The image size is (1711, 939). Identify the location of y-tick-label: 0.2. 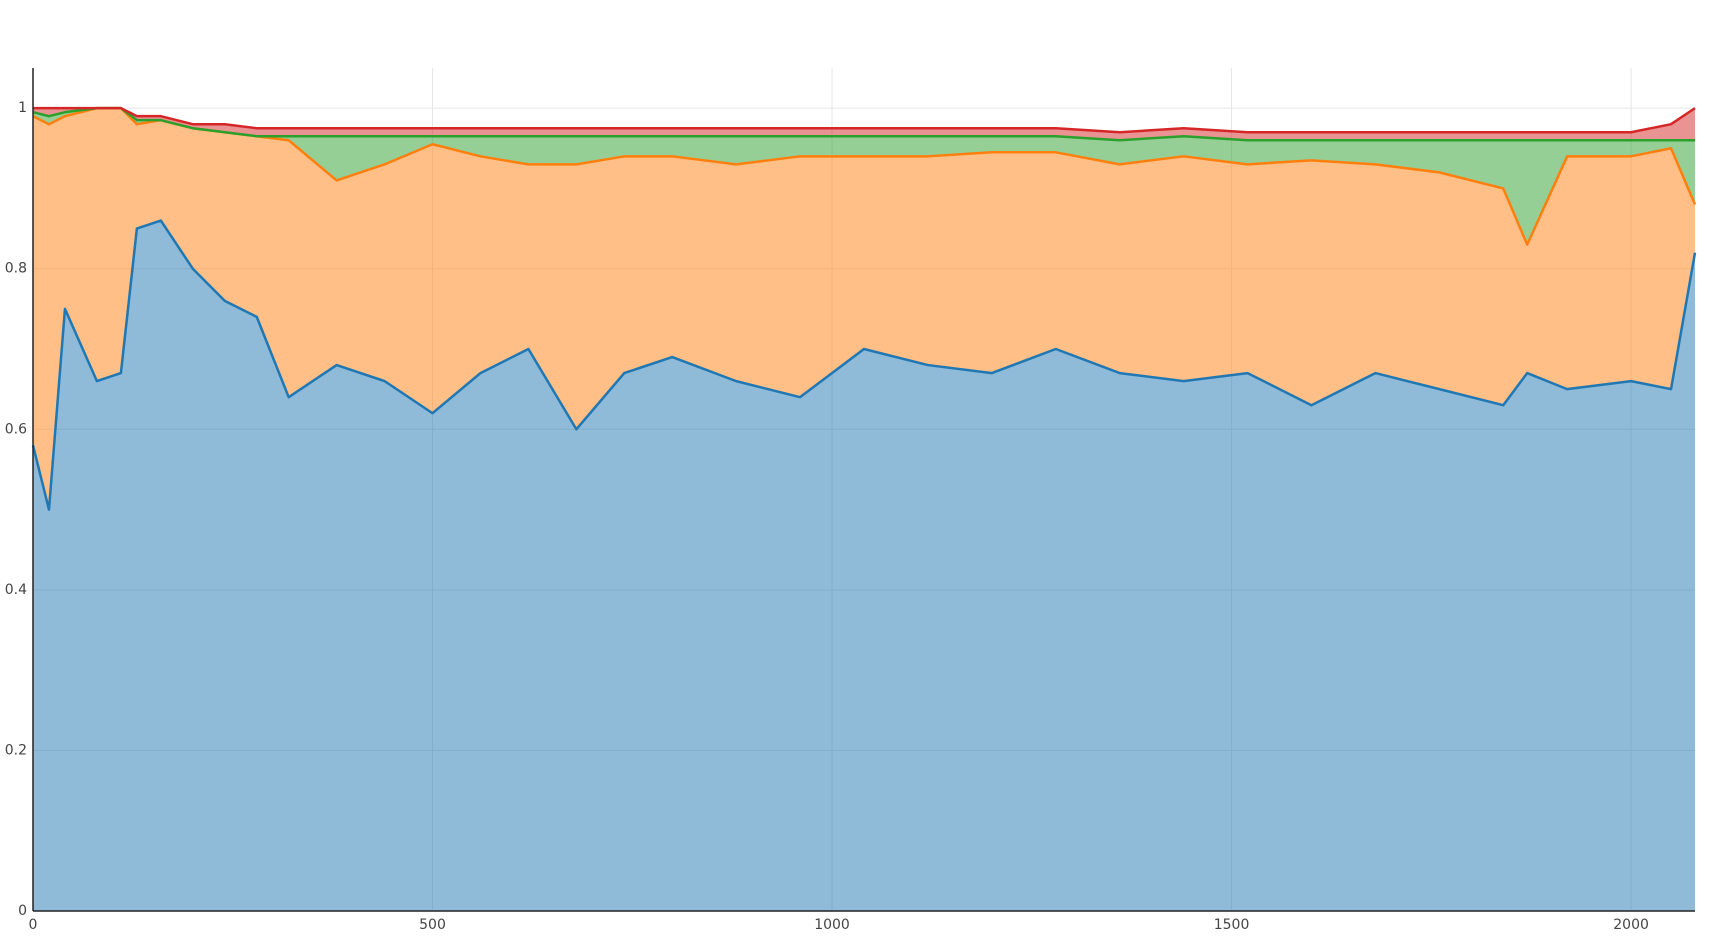
(16, 750).